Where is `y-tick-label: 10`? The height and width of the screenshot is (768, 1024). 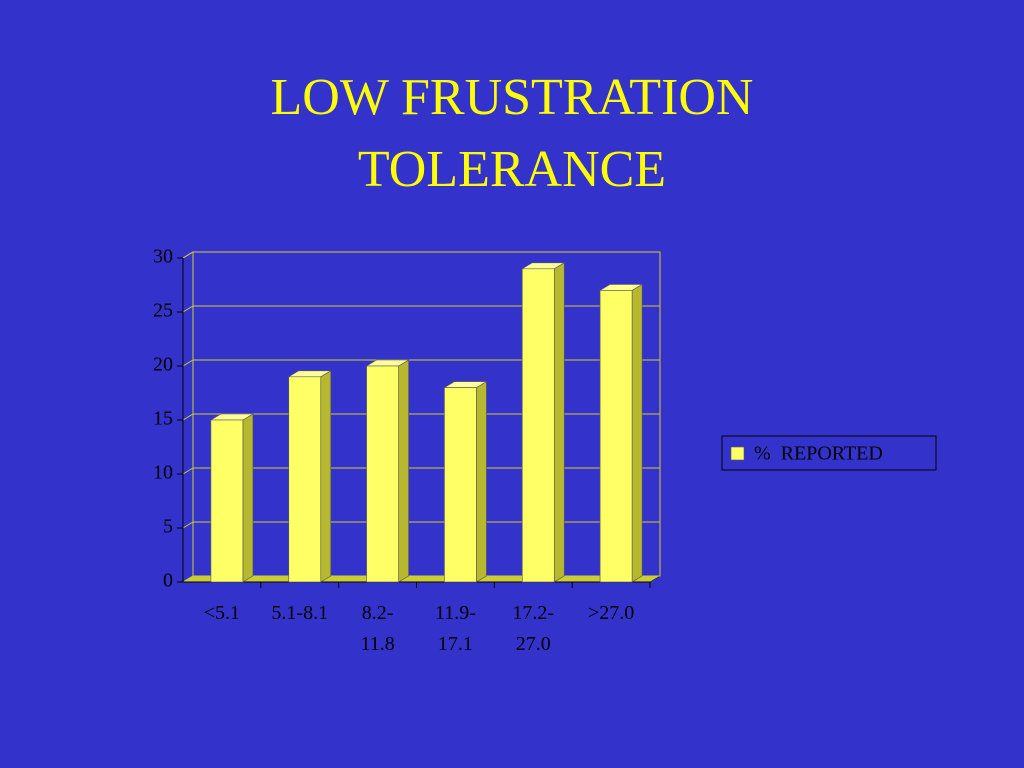 y-tick-label: 10 is located at coordinates (163, 473).